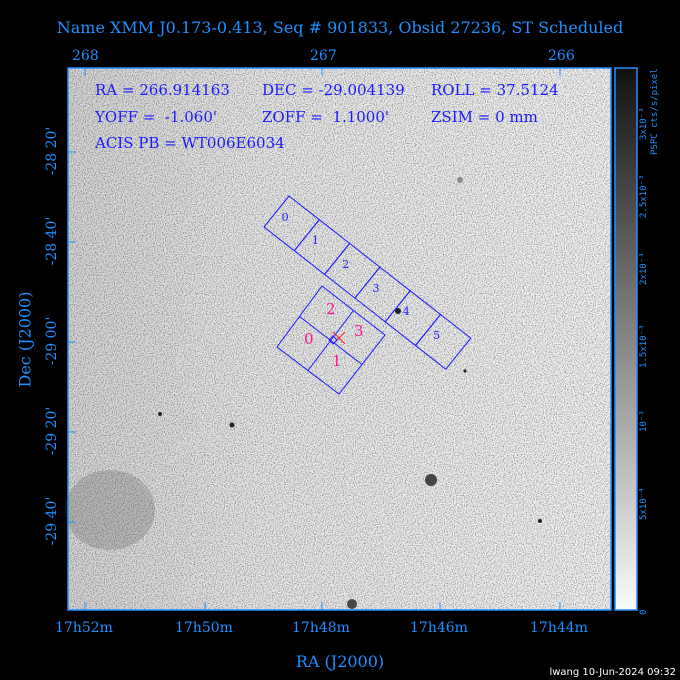 The height and width of the screenshot is (680, 680). Describe the element at coordinates (346, 264) in the screenshot. I see `acis-s-chip-label: 2` at that location.